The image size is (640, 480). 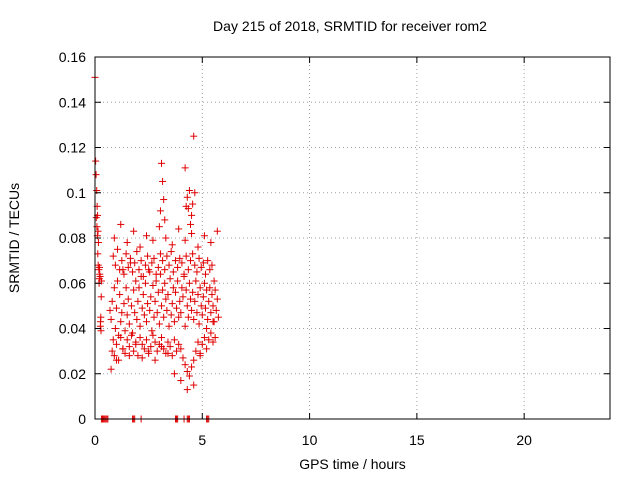 I want to click on y-tick-label: 0.14, so click(x=72, y=102).